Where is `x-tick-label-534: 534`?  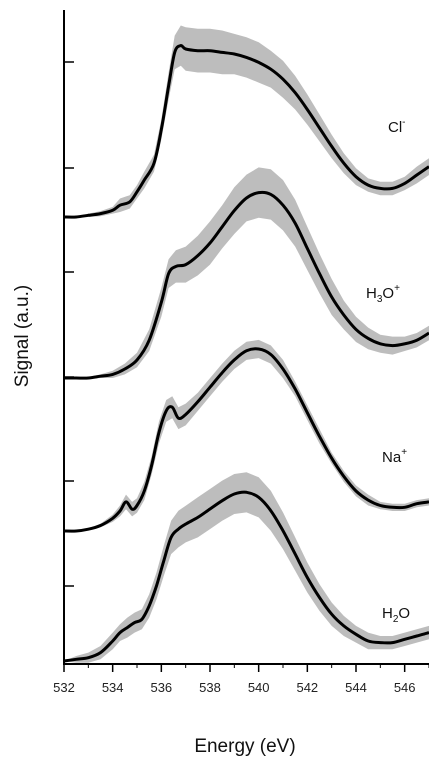
x-tick-label-534: 534 is located at coordinates (113, 687).